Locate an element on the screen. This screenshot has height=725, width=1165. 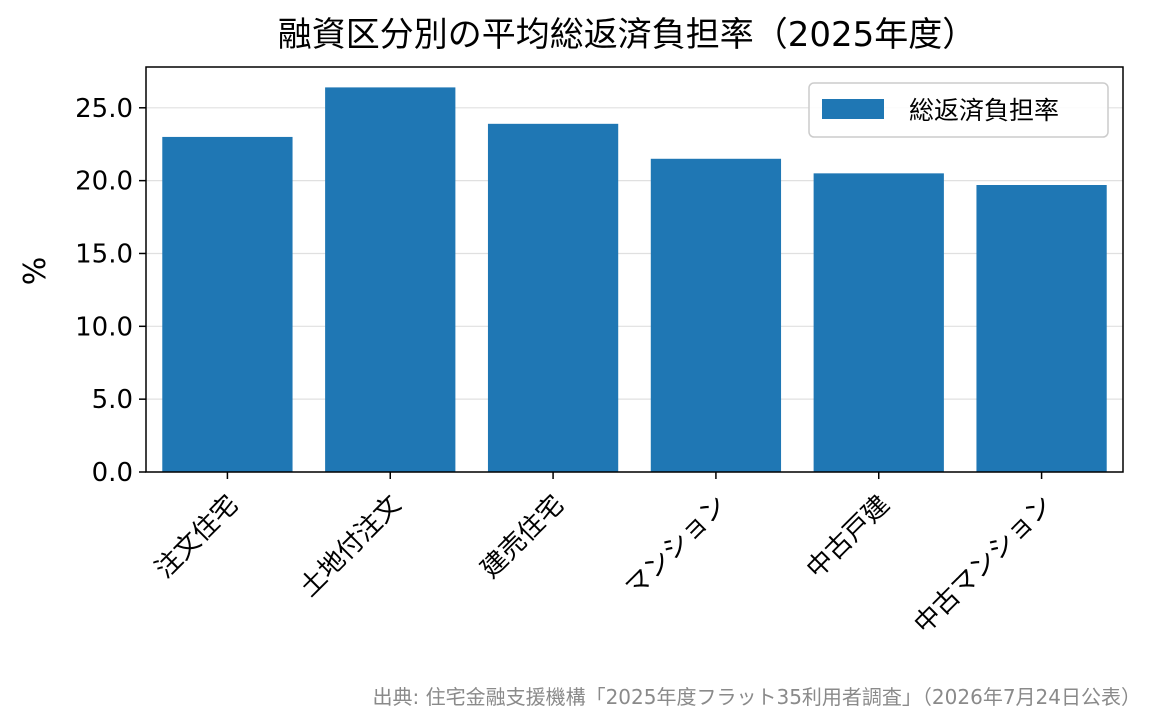
legend-frame is located at coordinates (958, 110).